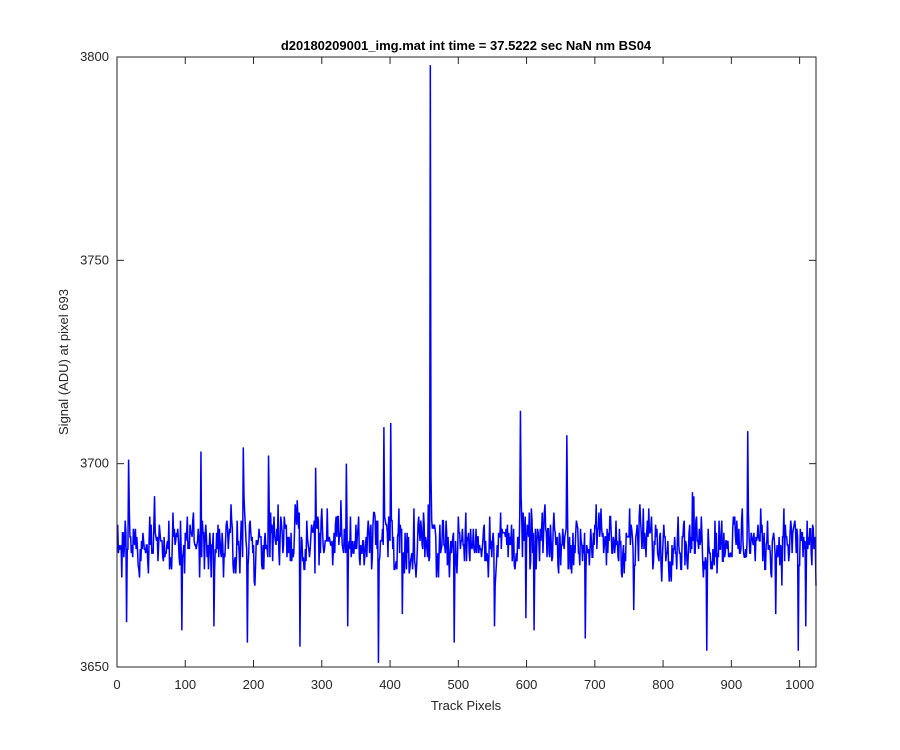 Image resolution: width=900 pixels, height=750 pixels. Describe the element at coordinates (527, 684) in the screenshot. I see `x-tick-label: 600` at that location.